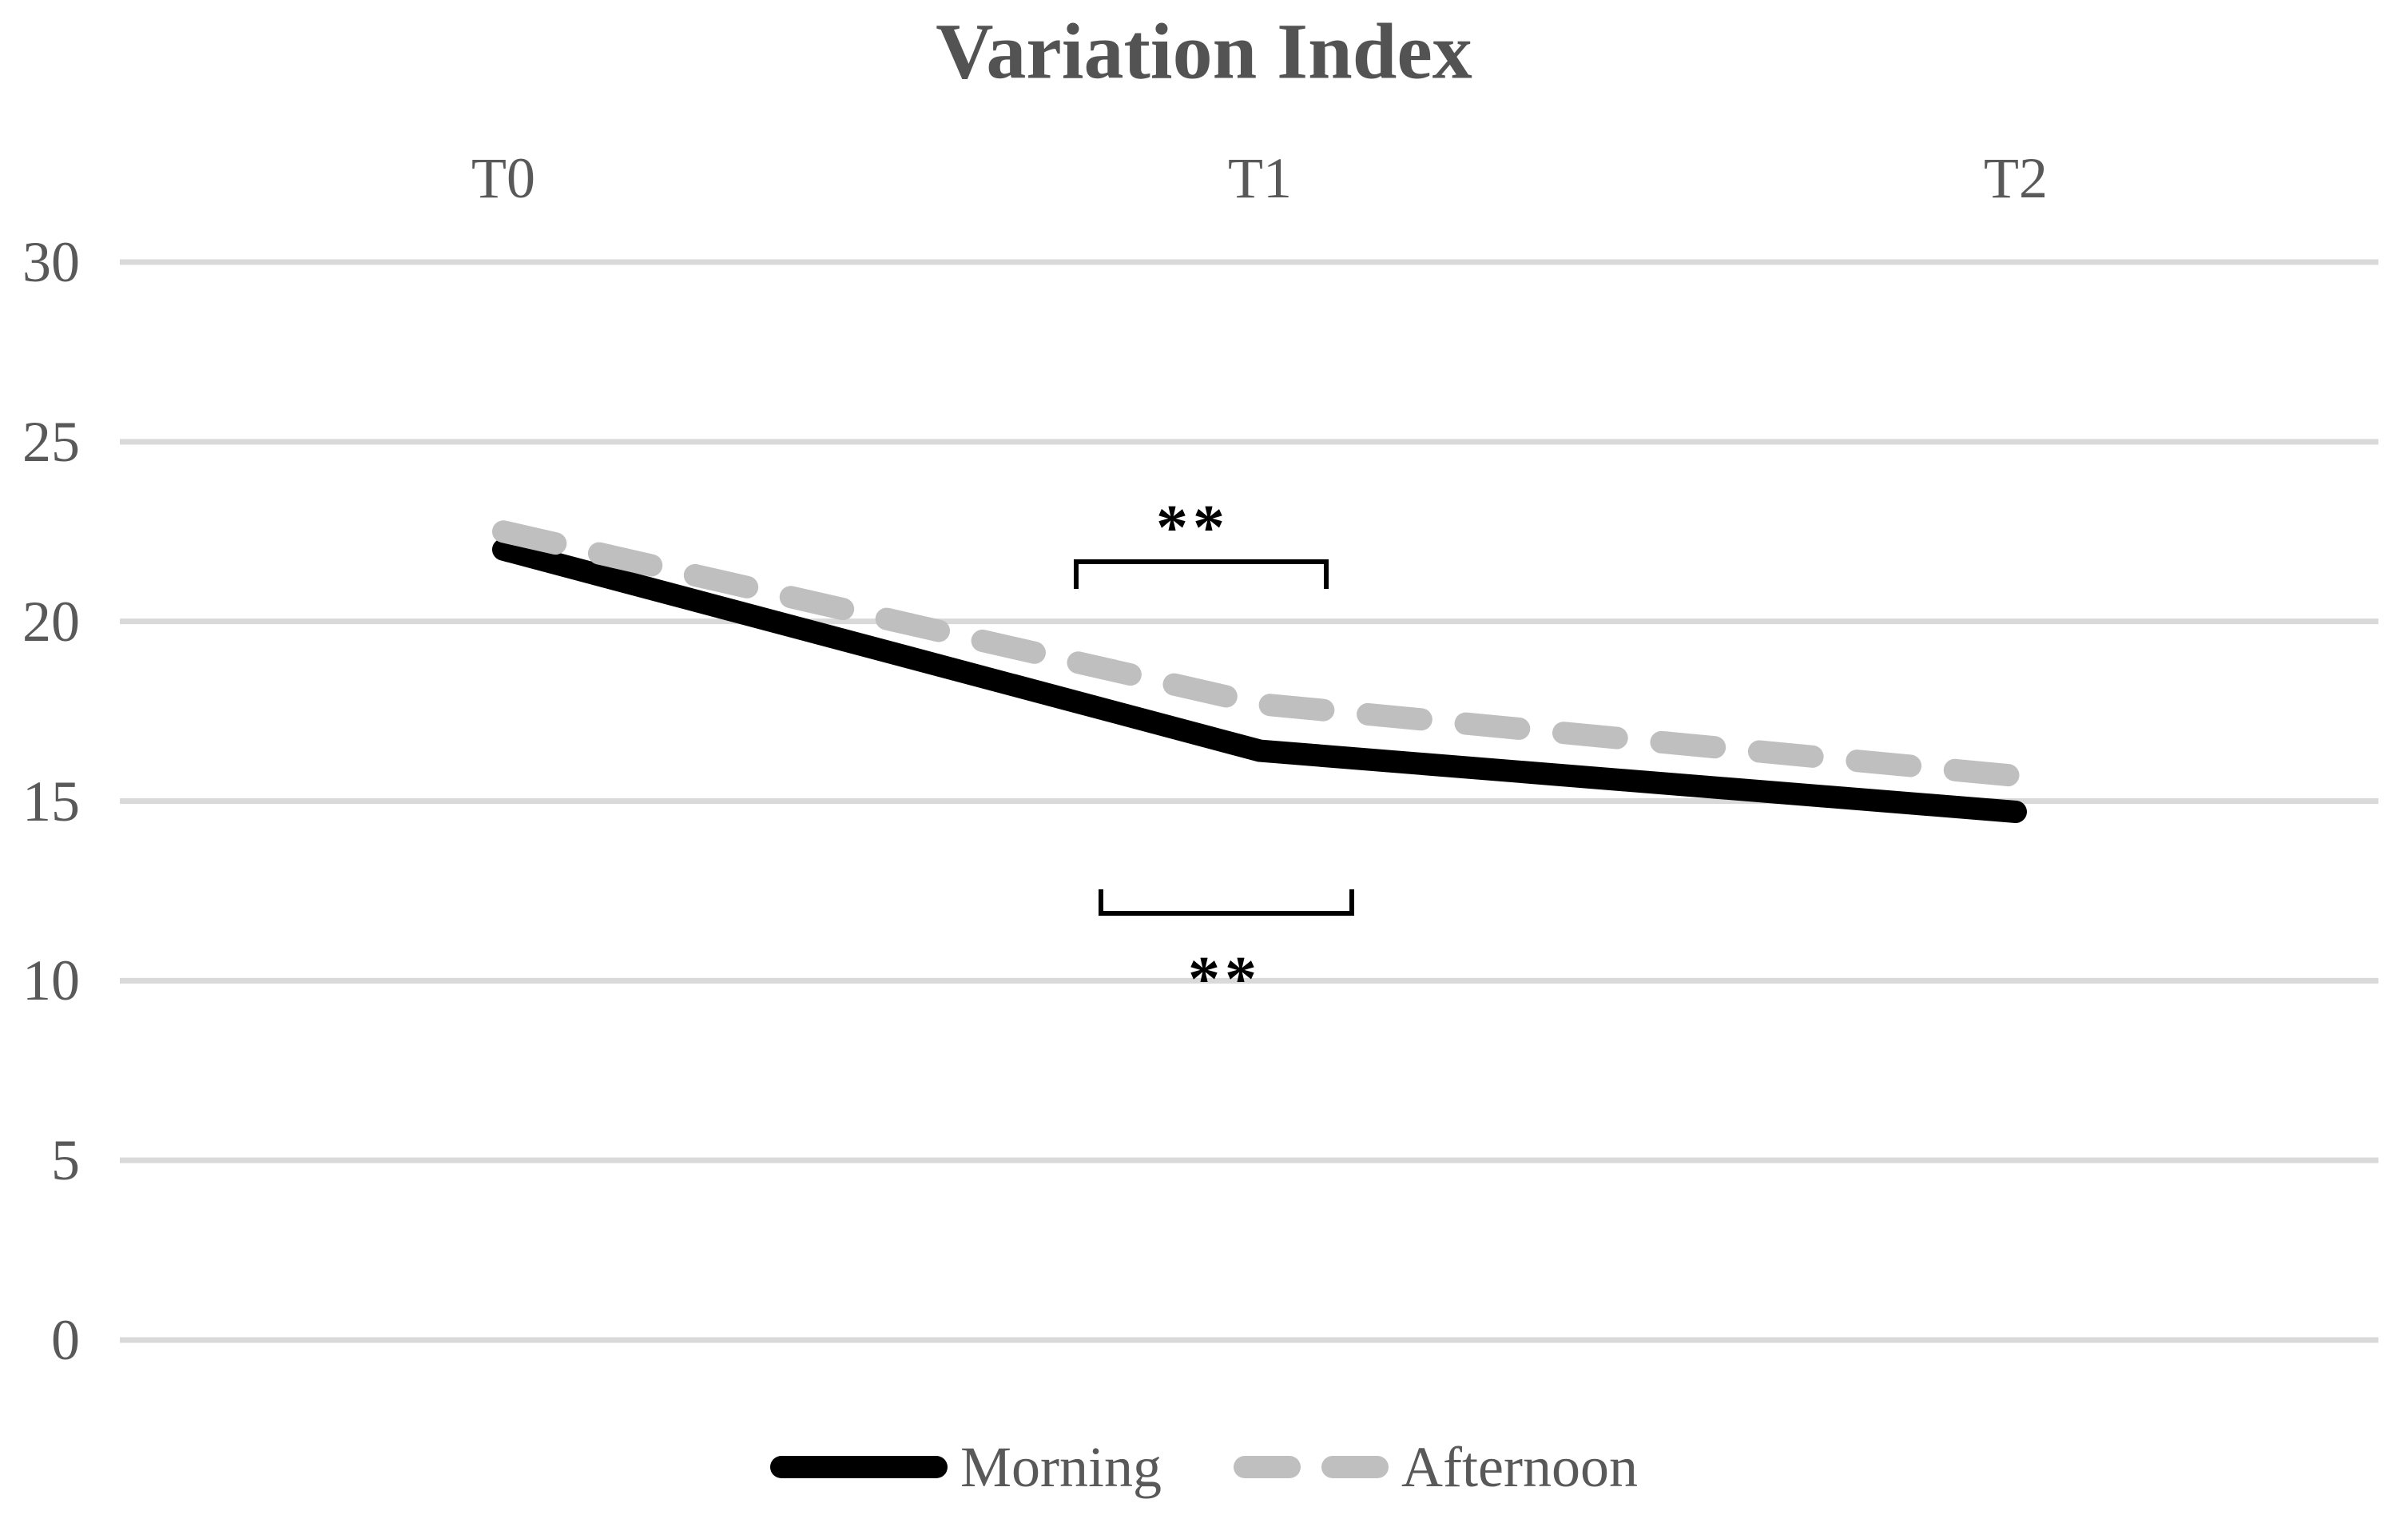 Image resolution: width=2408 pixels, height=1519 pixels. I want to click on legend: Morning Afternoon, so click(1204, 1467).